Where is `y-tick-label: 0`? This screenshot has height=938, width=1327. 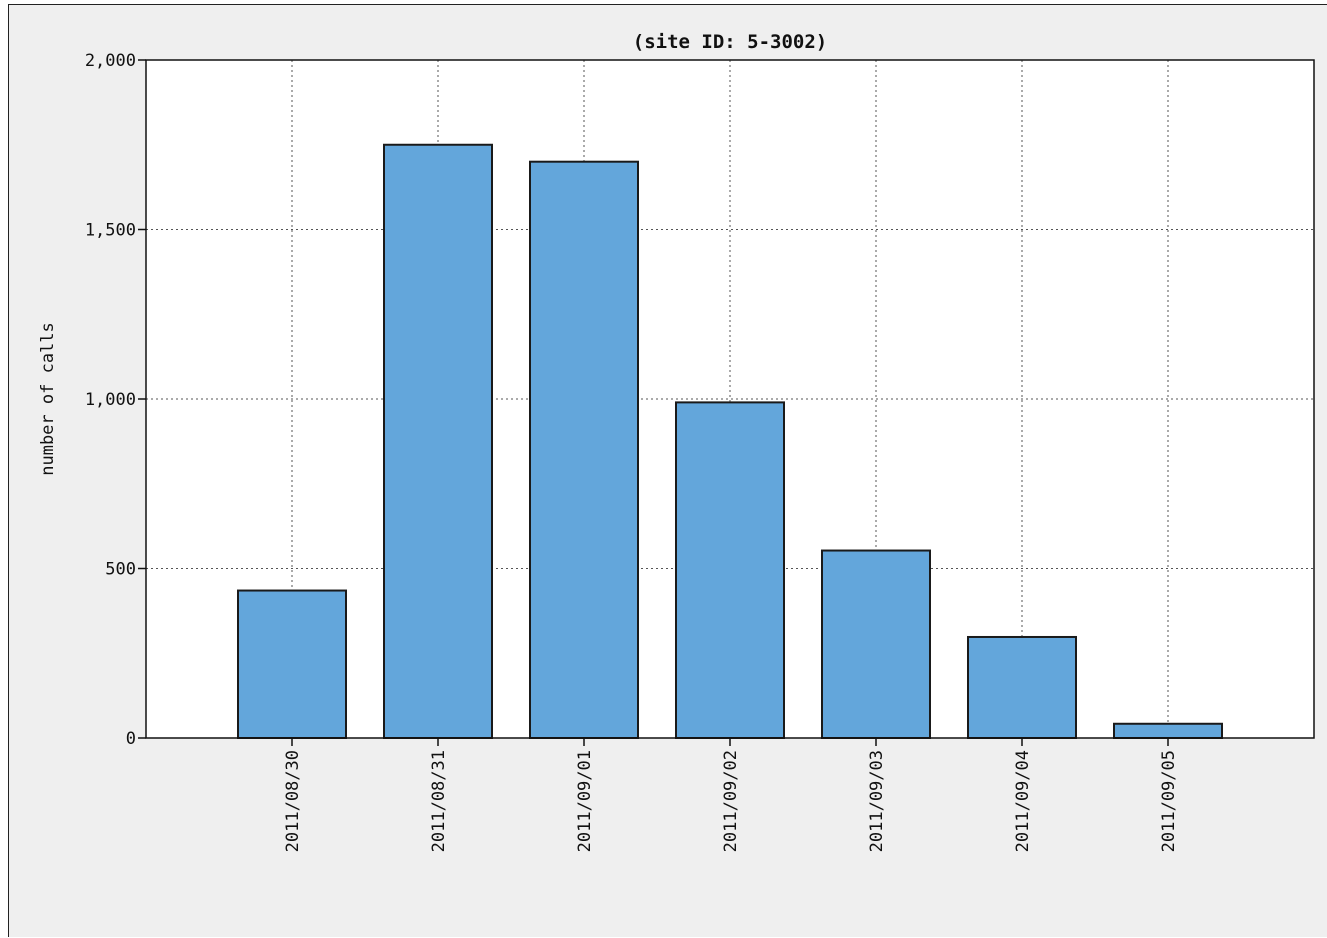
y-tick-label: 0 is located at coordinates (131, 739).